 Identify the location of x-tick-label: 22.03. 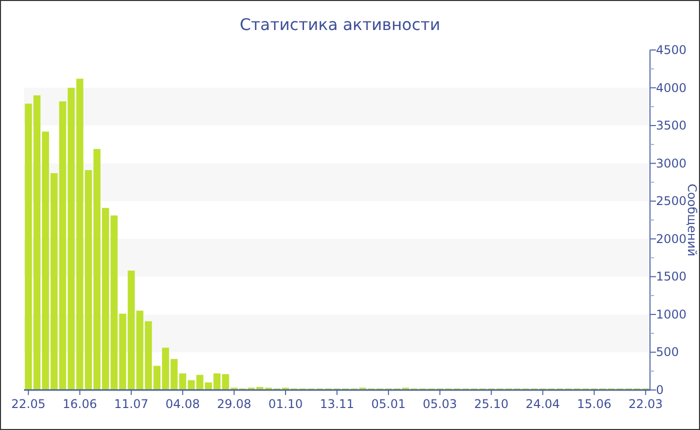
(645, 404).